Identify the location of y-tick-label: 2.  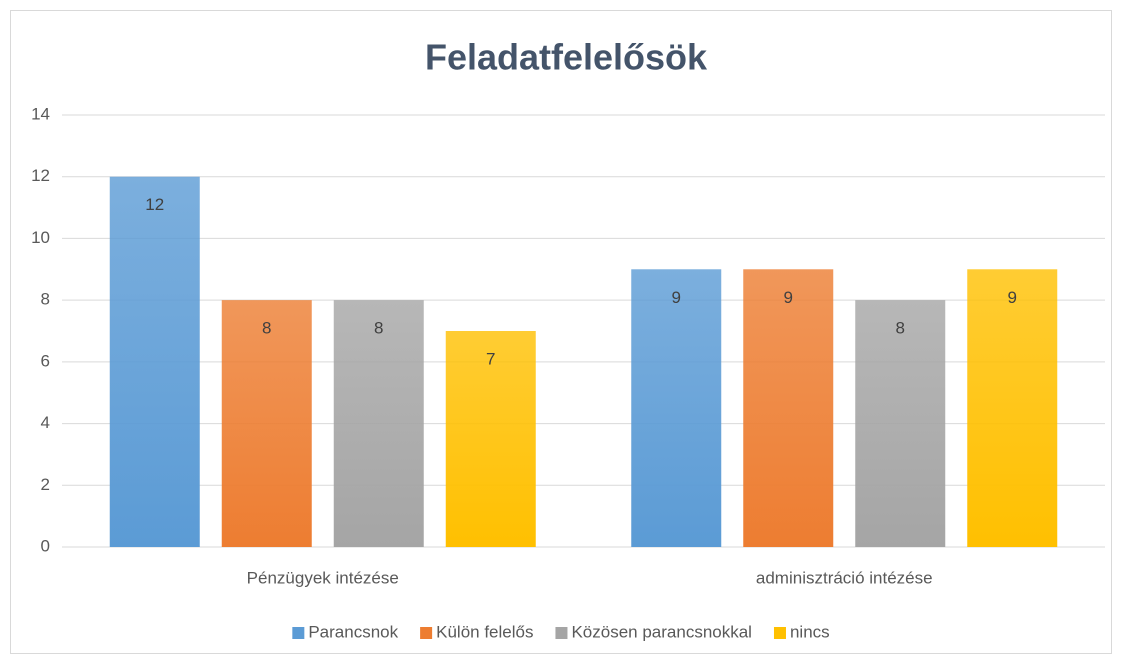
(45, 484).